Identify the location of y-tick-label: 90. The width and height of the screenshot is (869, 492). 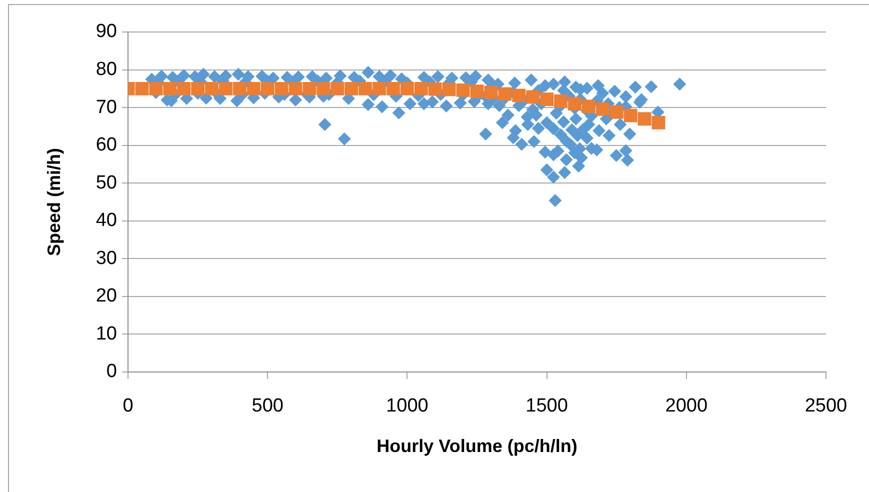
(106, 31).